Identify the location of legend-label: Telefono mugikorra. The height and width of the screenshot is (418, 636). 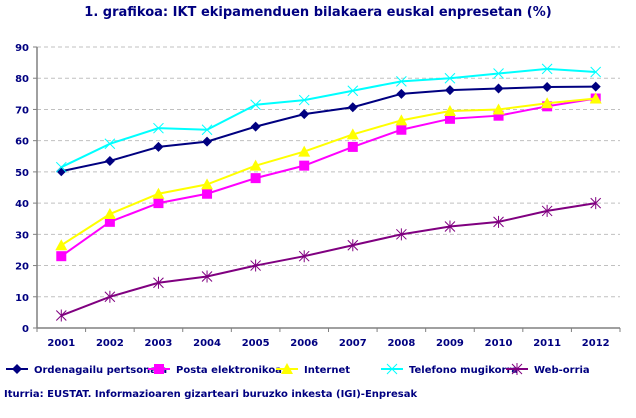
(463, 370).